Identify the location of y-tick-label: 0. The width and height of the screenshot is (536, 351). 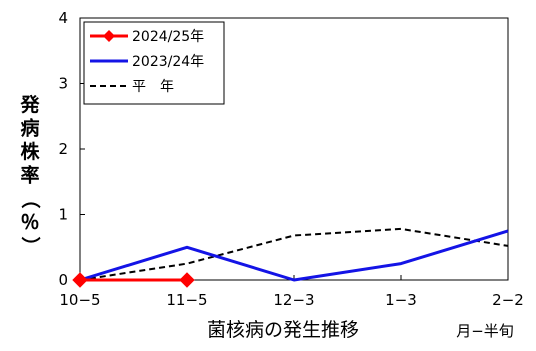
(63, 280).